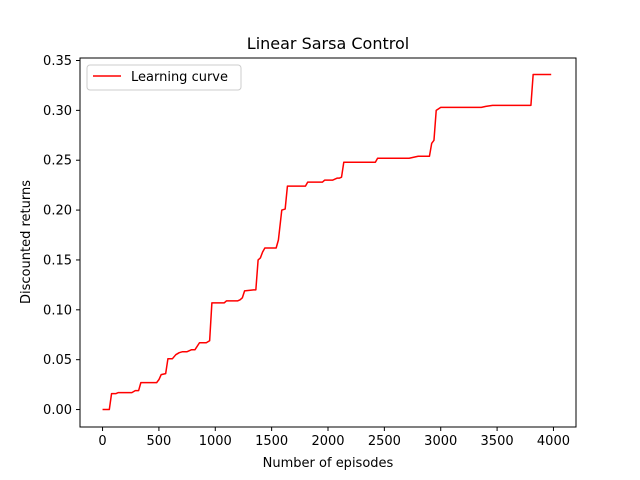 The height and width of the screenshot is (480, 640). Describe the element at coordinates (327, 441) in the screenshot. I see `x-tick-label: 2000` at that location.